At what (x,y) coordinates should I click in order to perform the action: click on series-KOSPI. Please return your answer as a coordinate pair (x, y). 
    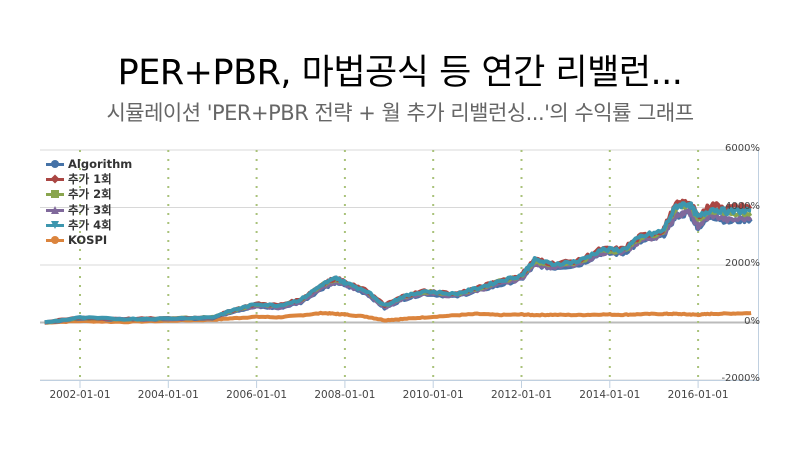
    Looking at the image, I should click on (398, 317).